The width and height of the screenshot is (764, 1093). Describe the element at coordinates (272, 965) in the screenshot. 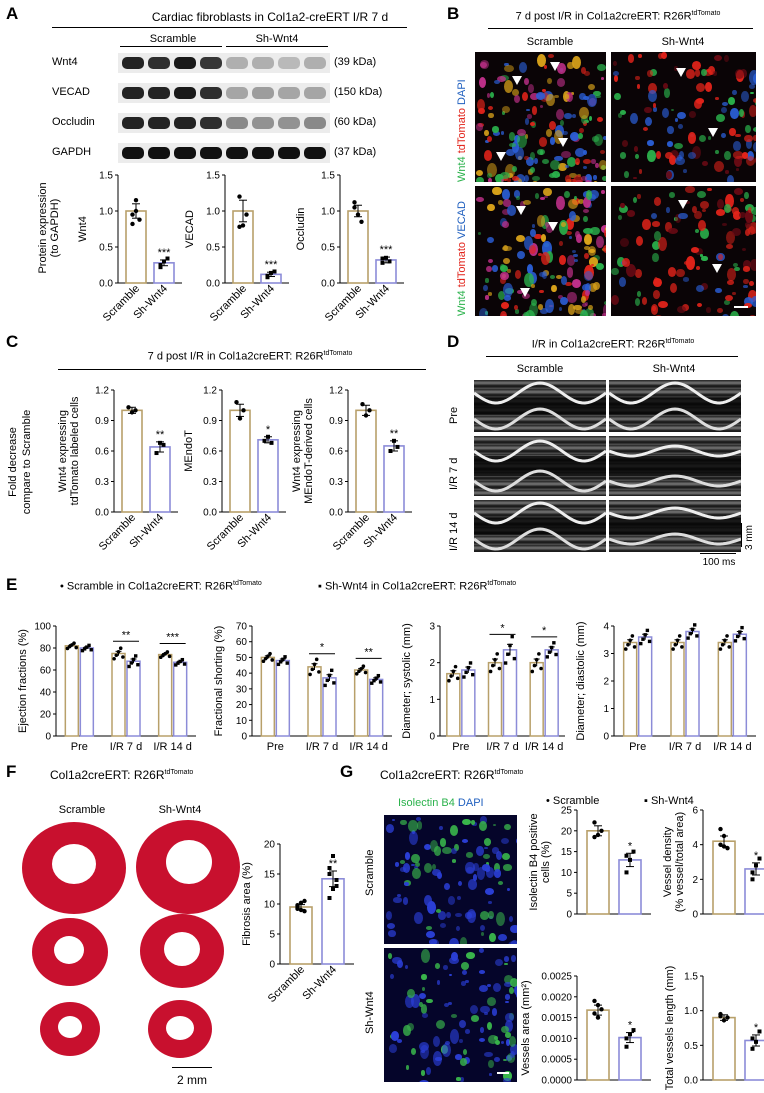

I see `y-tick-label: 0` at that location.